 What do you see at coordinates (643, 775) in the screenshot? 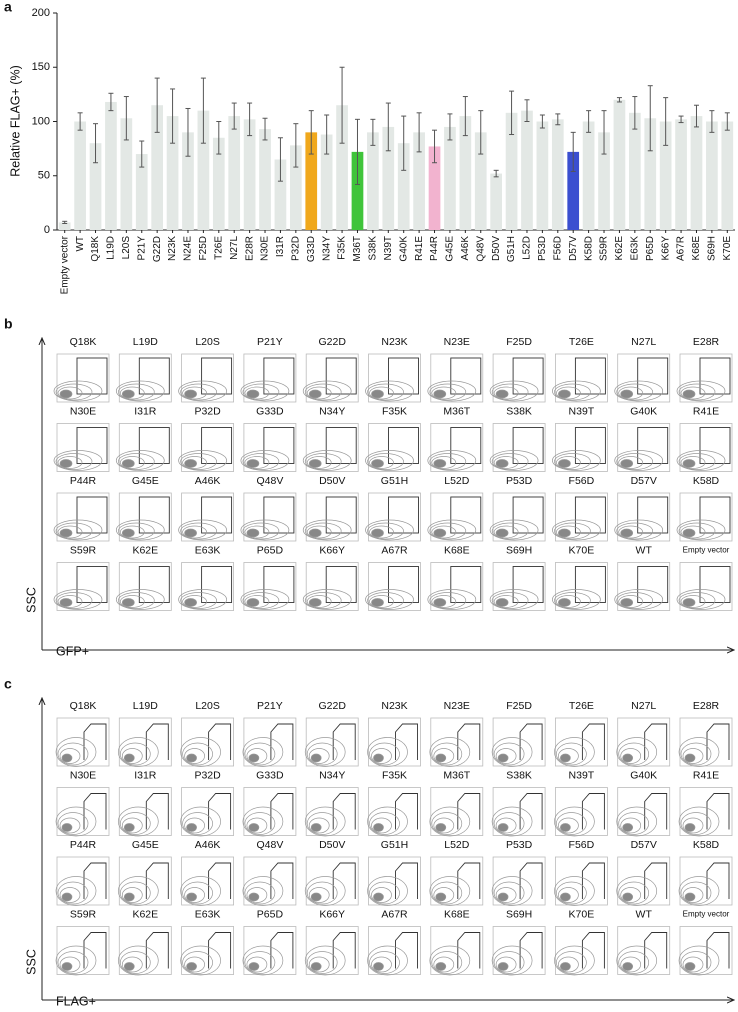
I see `sample-label: G40K` at bounding box center [643, 775].